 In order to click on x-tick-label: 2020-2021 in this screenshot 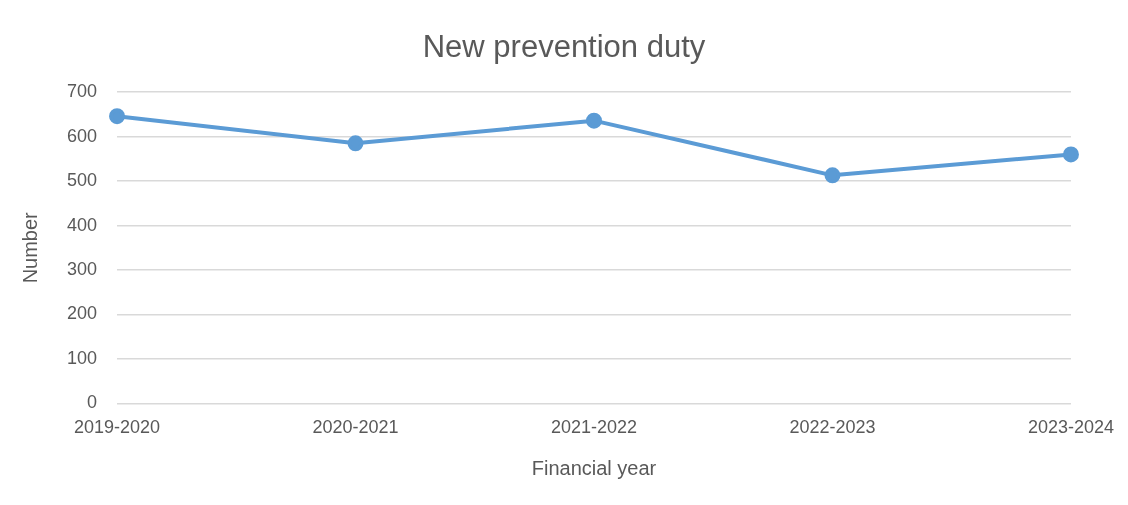, I will do `click(355, 427)`.